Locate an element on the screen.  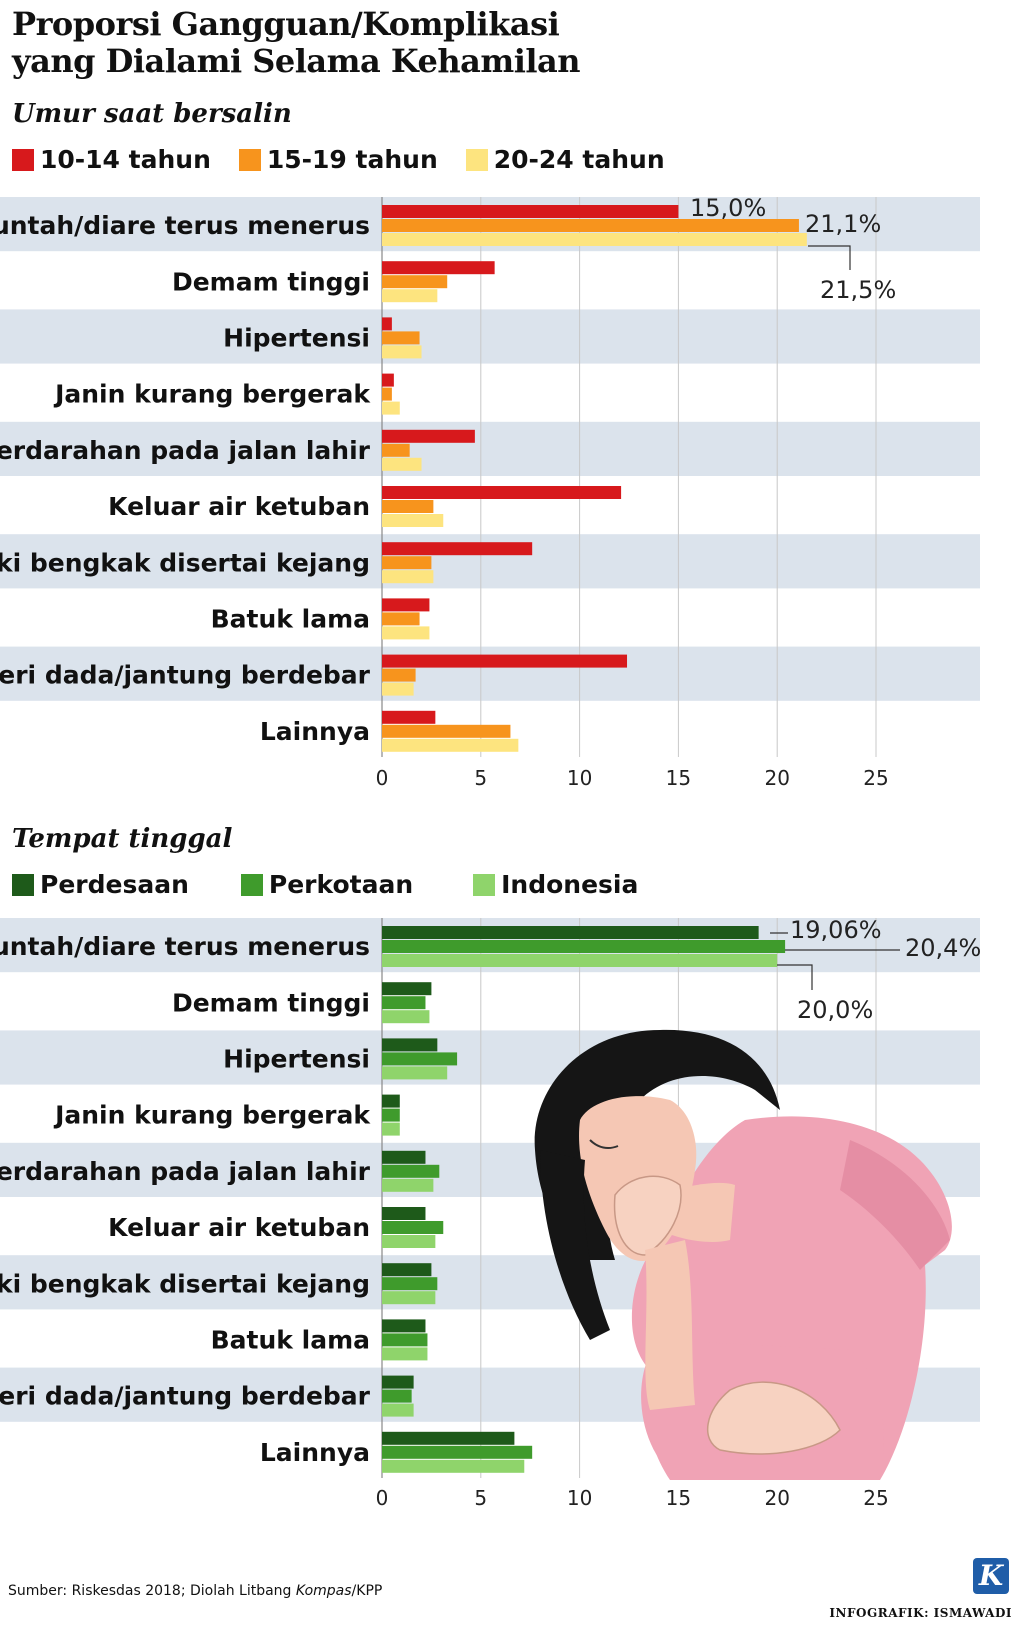
pregnant-woman-illustration is located at coordinates (743, 1254).